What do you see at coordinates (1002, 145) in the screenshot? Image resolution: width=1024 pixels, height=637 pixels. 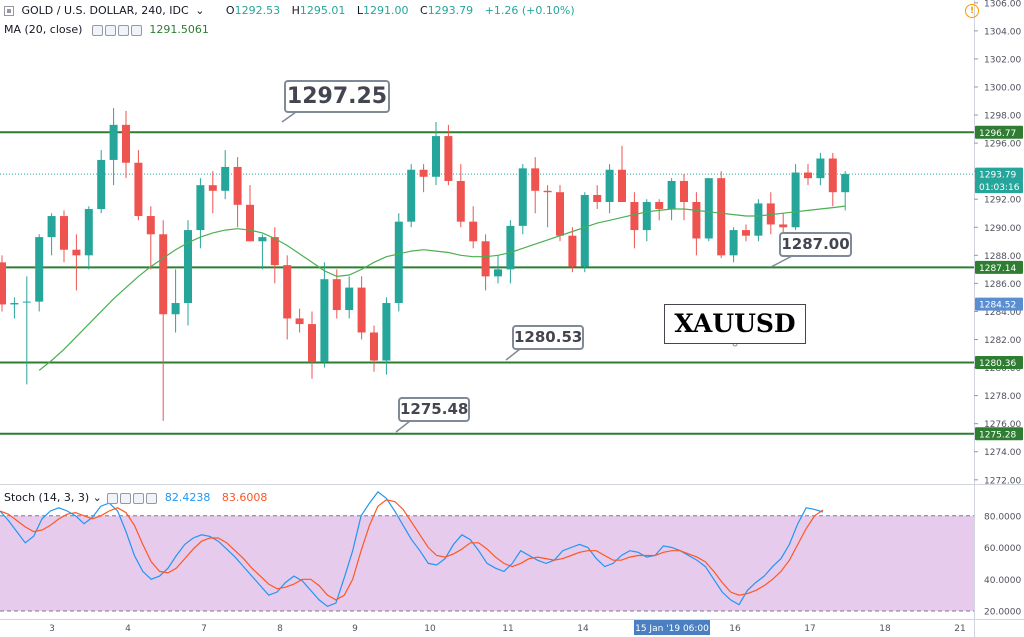 I see `price-tick-label: 1296.00` at bounding box center [1002, 145].